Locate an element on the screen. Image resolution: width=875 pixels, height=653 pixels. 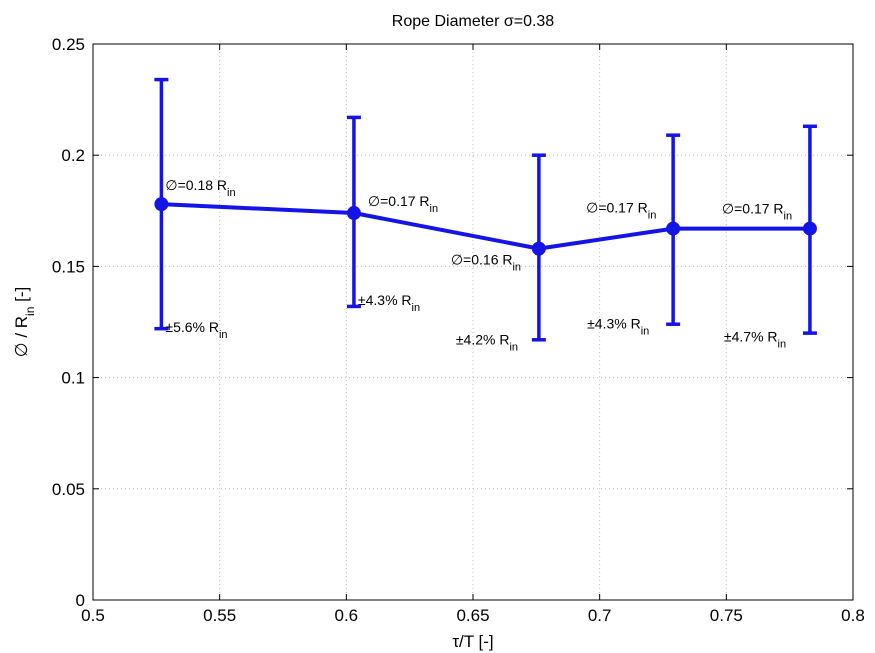
x-tick-label: 0.55 is located at coordinates (219, 615).